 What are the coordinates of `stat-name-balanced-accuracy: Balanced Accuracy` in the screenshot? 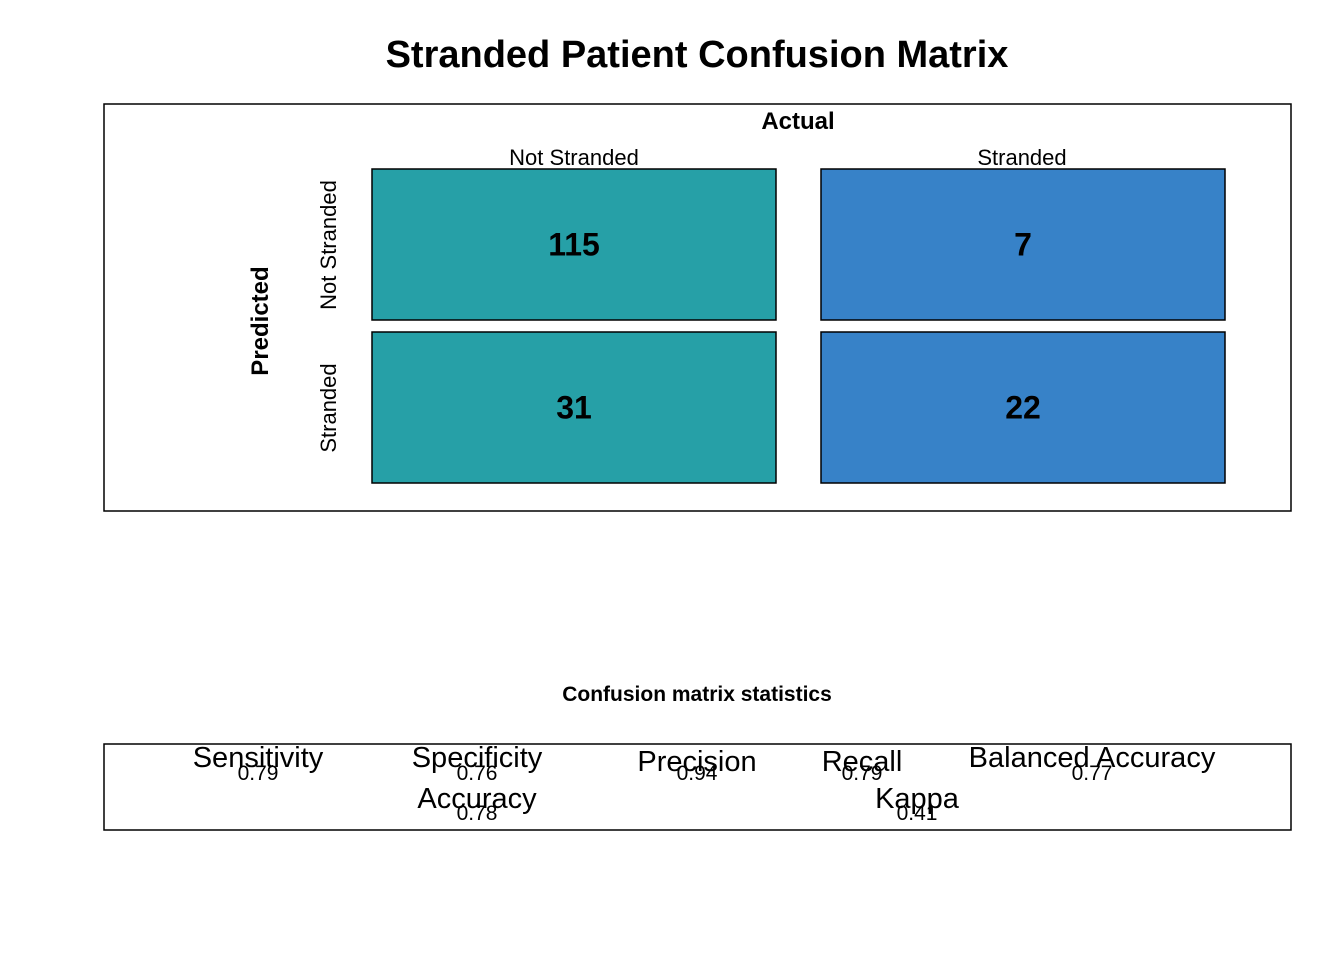 It's located at (1092, 758).